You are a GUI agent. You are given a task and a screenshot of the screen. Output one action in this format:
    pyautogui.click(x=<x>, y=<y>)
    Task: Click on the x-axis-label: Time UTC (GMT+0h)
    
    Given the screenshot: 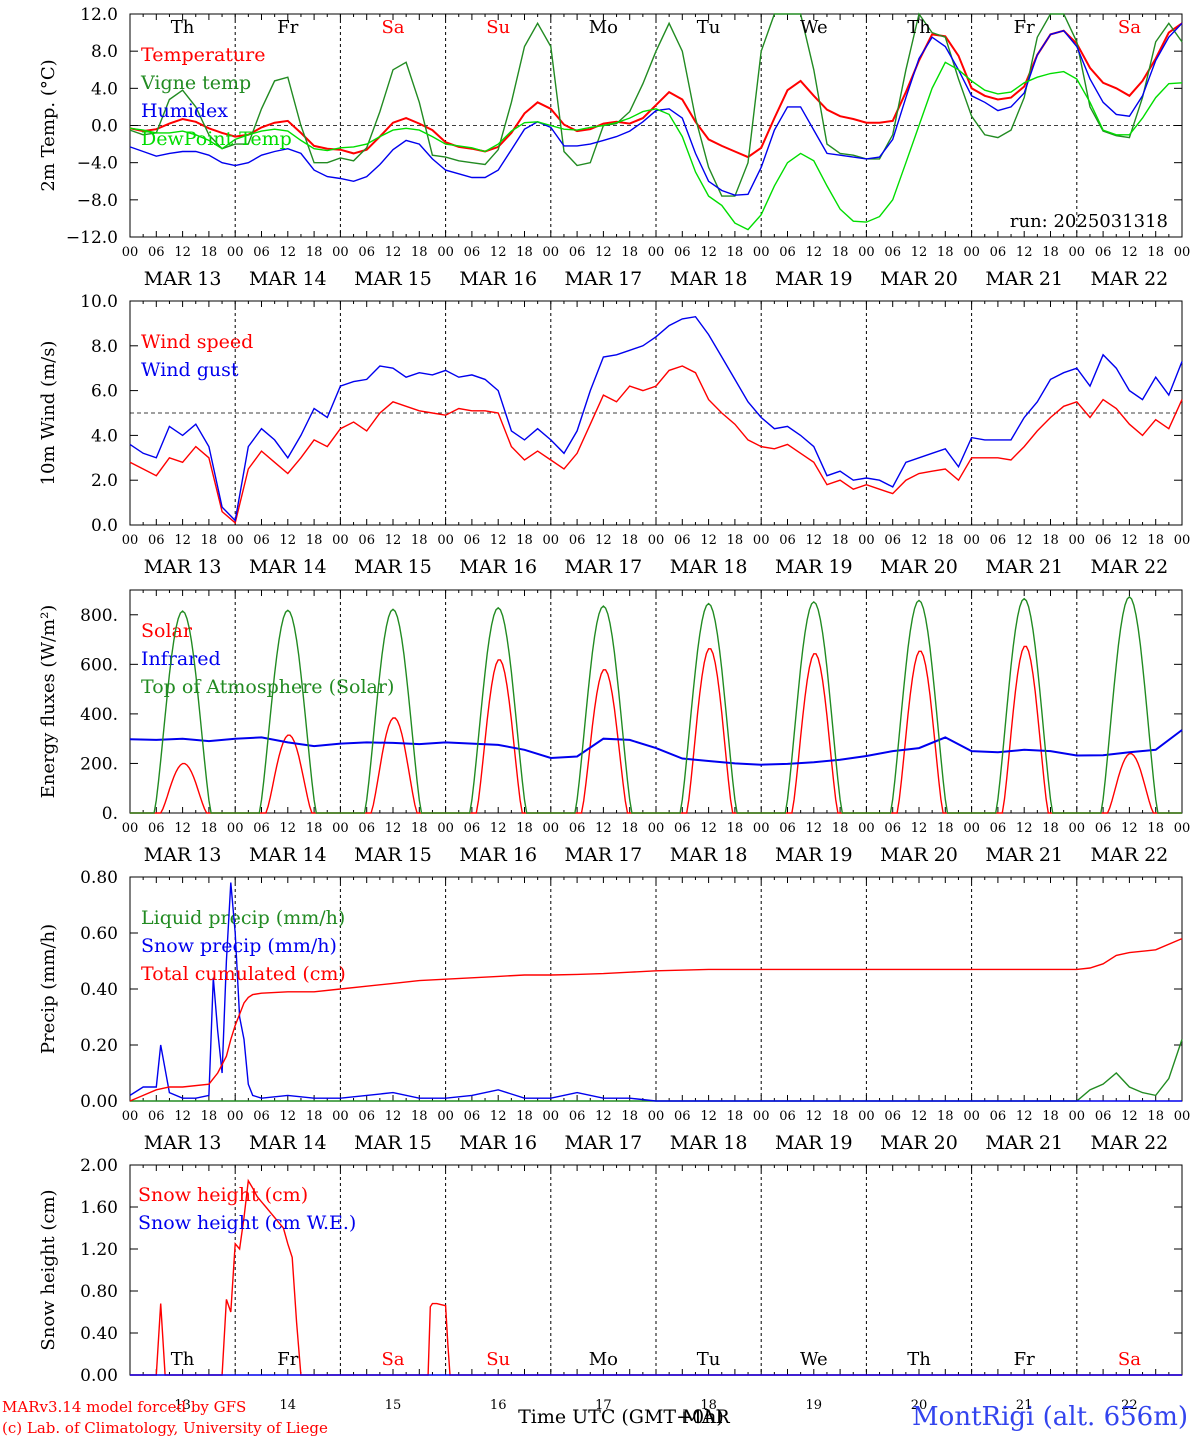 What is the action you would take?
    pyautogui.click(x=621, y=1417)
    